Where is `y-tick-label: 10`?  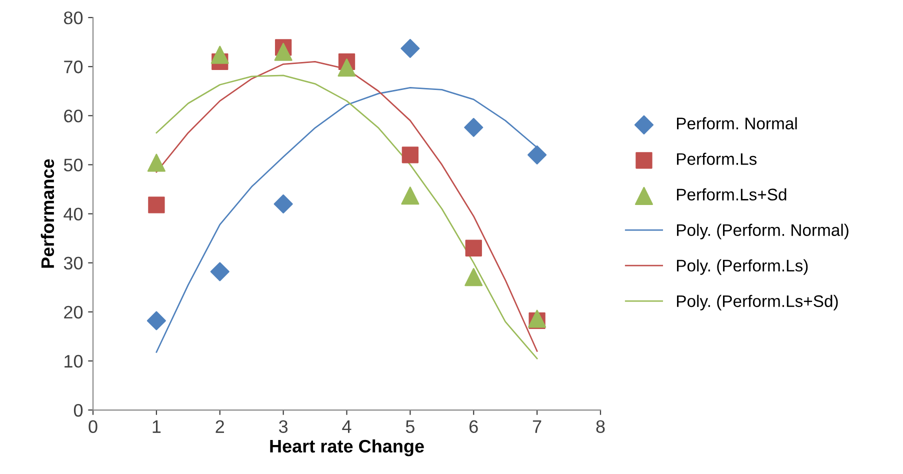 y-tick-label: 10 is located at coordinates (73, 361).